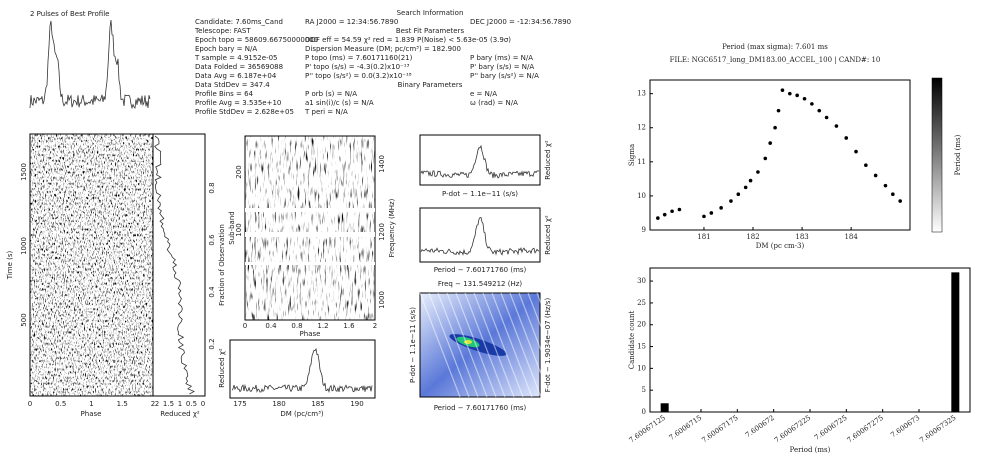 The image size is (983, 459). What do you see at coordinates (851, 237) in the screenshot?
I see `x-tick-label: 184` at bounding box center [851, 237].